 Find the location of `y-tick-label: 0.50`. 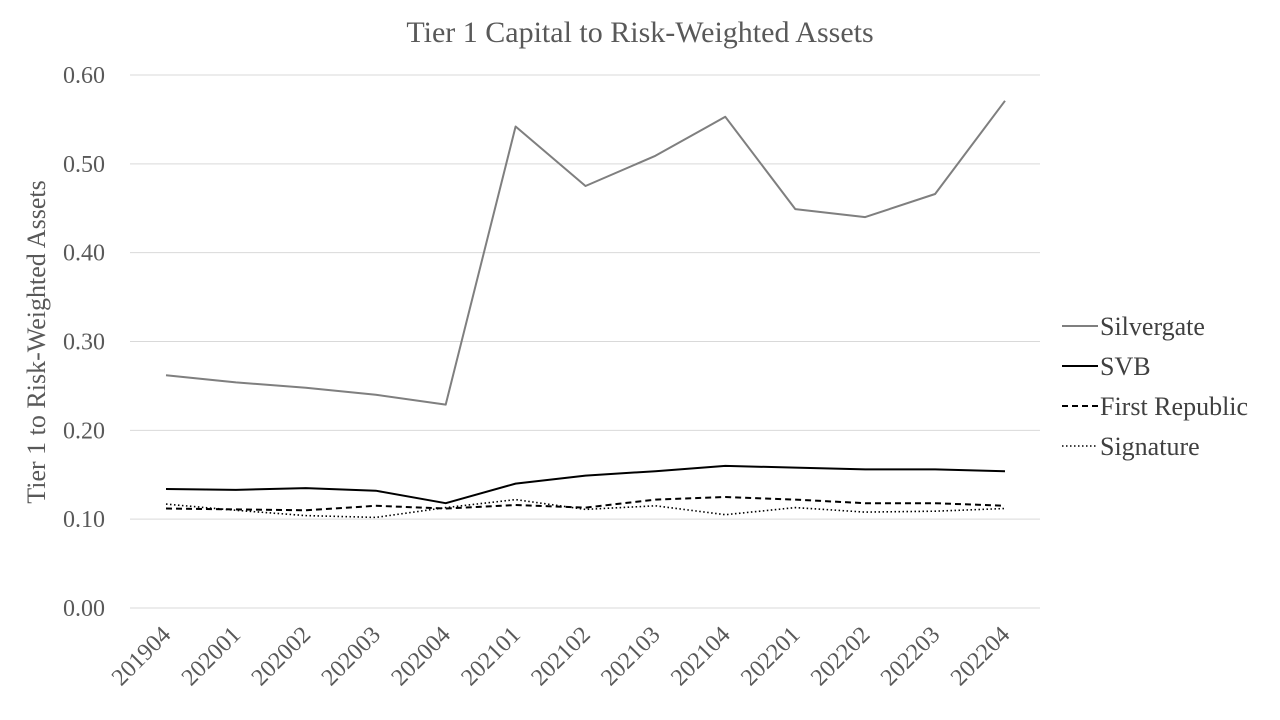

y-tick-label: 0.50 is located at coordinates (84, 165).